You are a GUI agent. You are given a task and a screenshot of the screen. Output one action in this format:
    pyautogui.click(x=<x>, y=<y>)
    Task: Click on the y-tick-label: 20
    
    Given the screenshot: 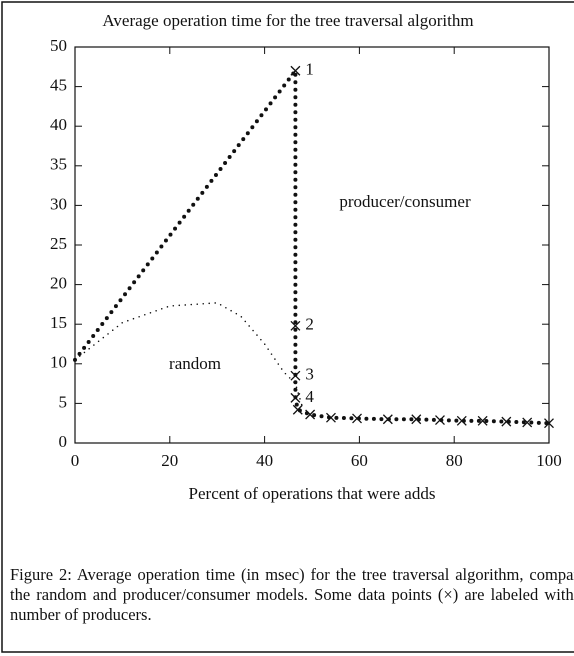 What is the action you would take?
    pyautogui.click(x=58, y=283)
    